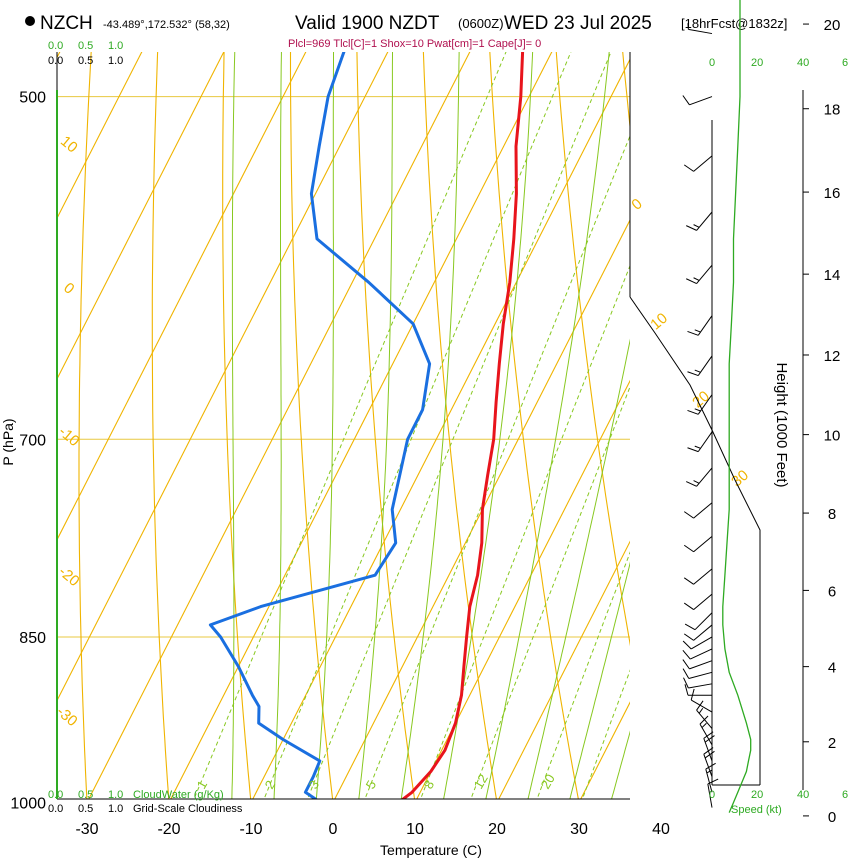 This screenshot has height=860, width=850. I want to click on temperature-trace-surface-marker, so click(377, 815).